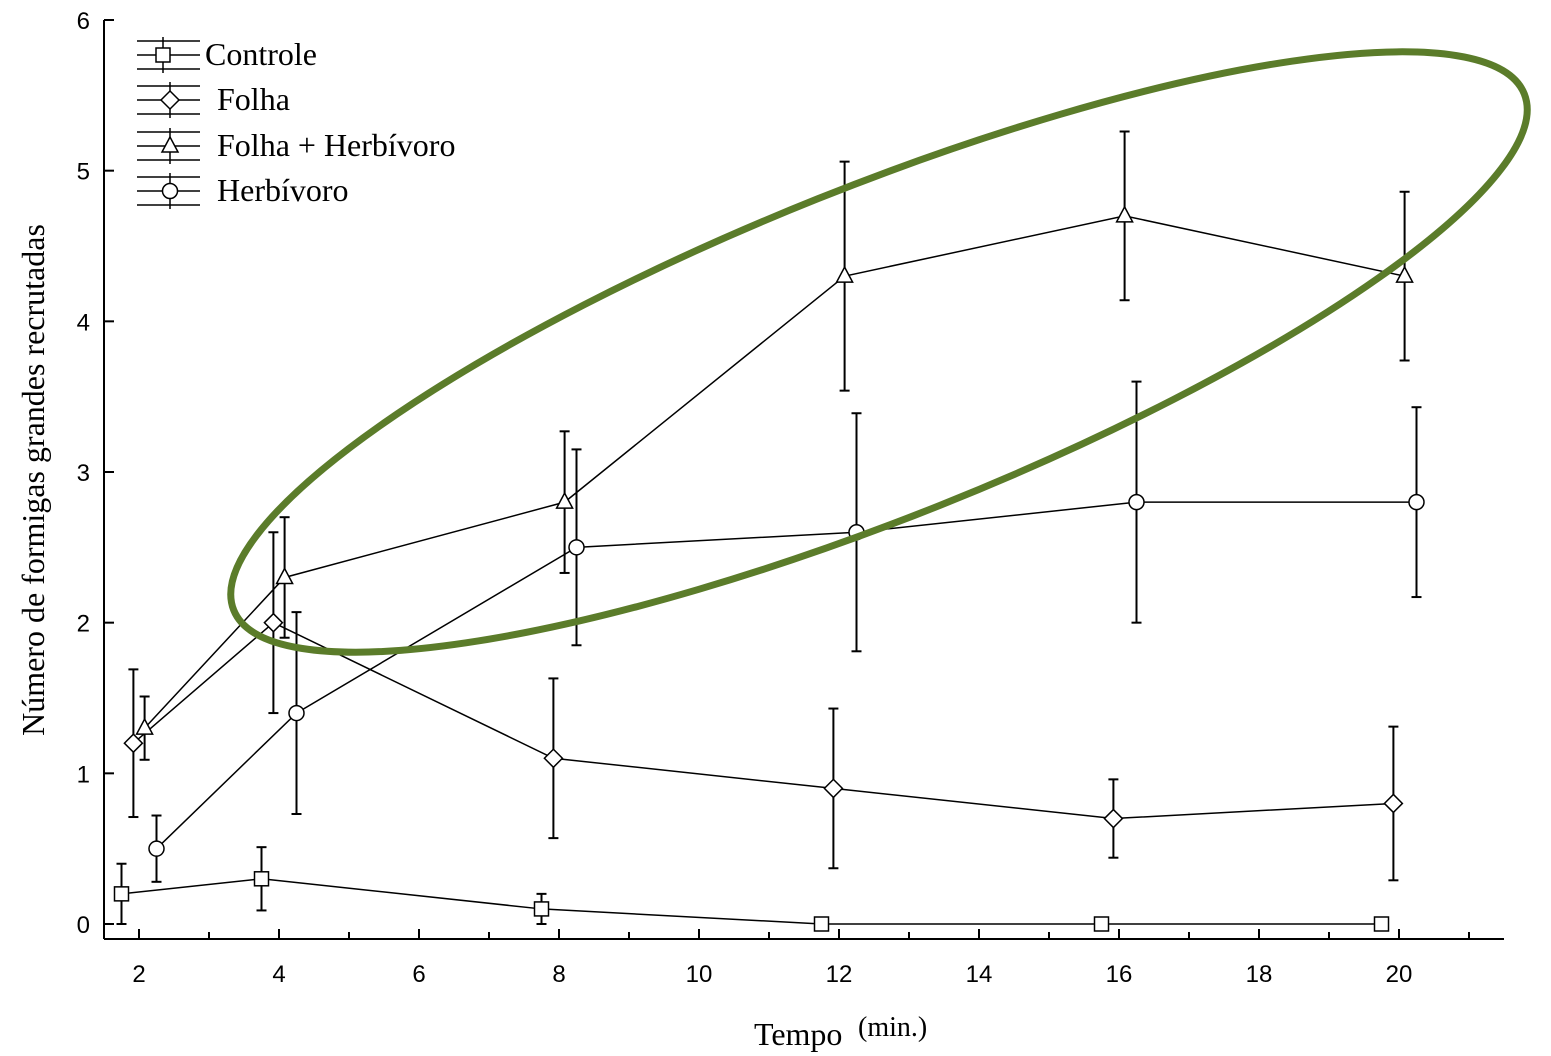 The image size is (1551, 1056). What do you see at coordinates (170, 100) in the screenshot?
I see `legend-marker-folha` at bounding box center [170, 100].